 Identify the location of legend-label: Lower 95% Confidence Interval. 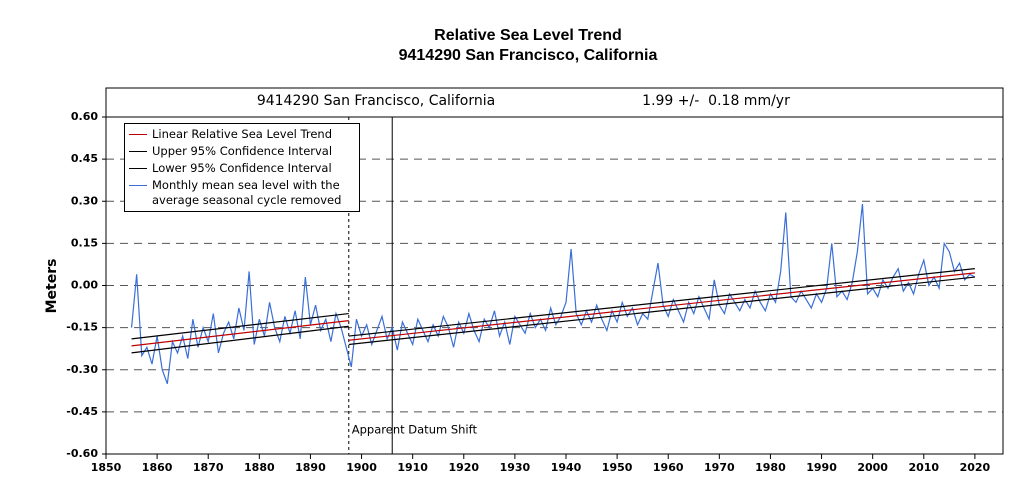
(242, 168).